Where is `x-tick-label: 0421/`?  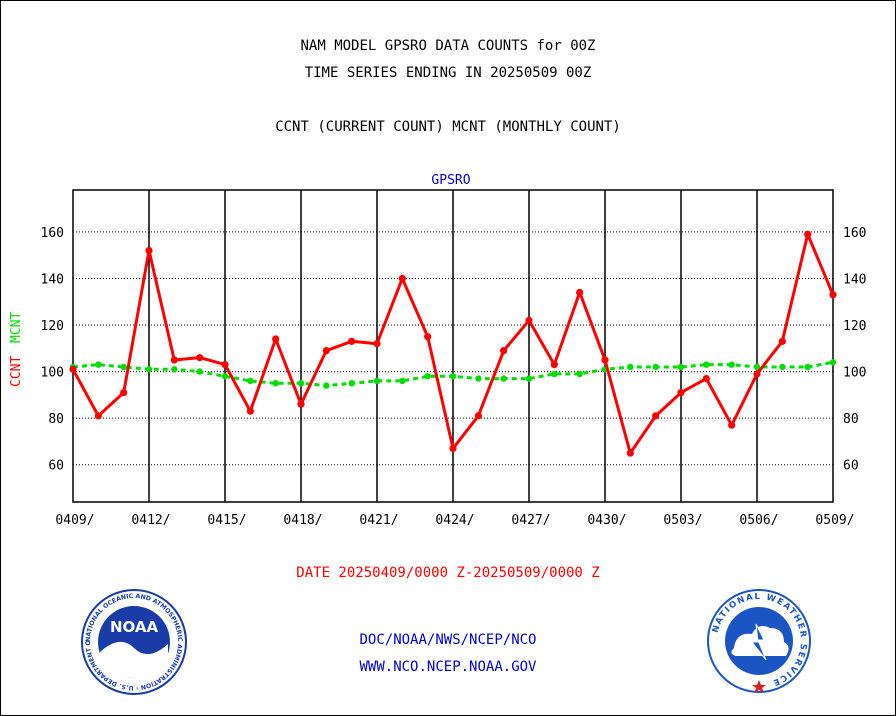 x-tick-label: 0421/ is located at coordinates (378, 520).